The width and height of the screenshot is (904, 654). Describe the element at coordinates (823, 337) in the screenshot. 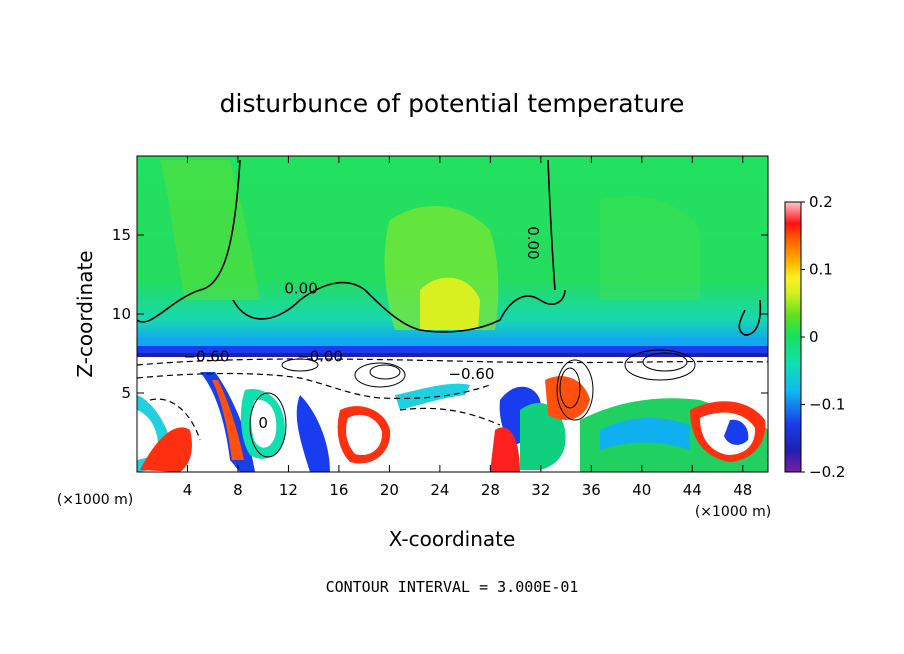

I see `colorbar-ticks: 0.2 0.1 0 −0.1 −0.2` at that location.